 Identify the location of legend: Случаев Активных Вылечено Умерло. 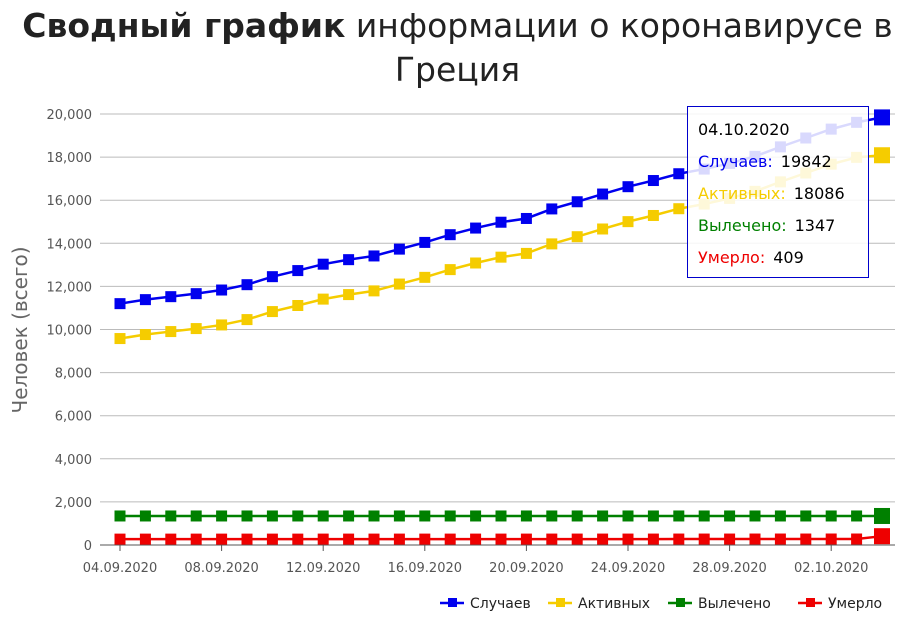
(661, 604).